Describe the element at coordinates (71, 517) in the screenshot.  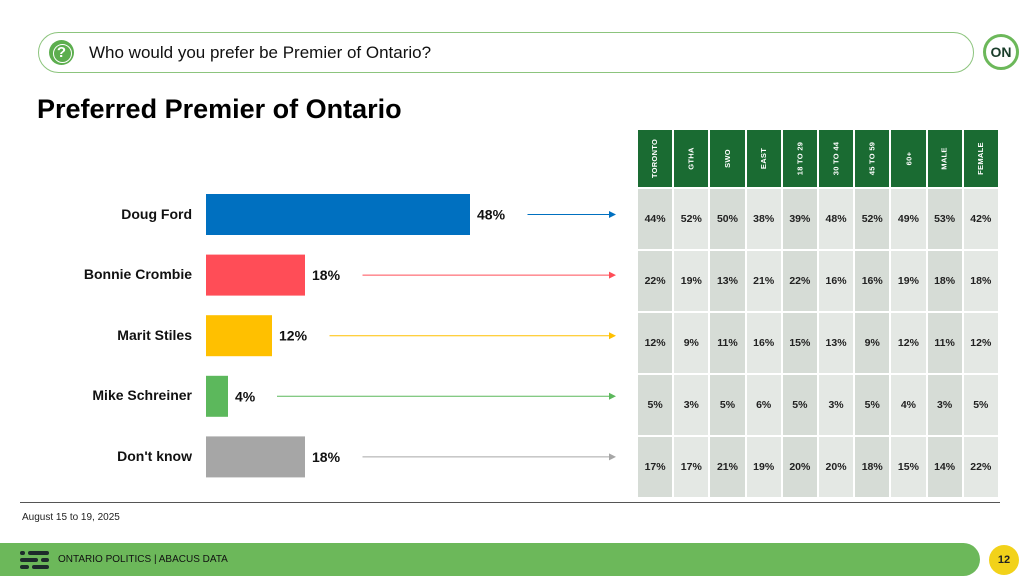
I see `date-range: August 15 to 19, 2025` at that location.